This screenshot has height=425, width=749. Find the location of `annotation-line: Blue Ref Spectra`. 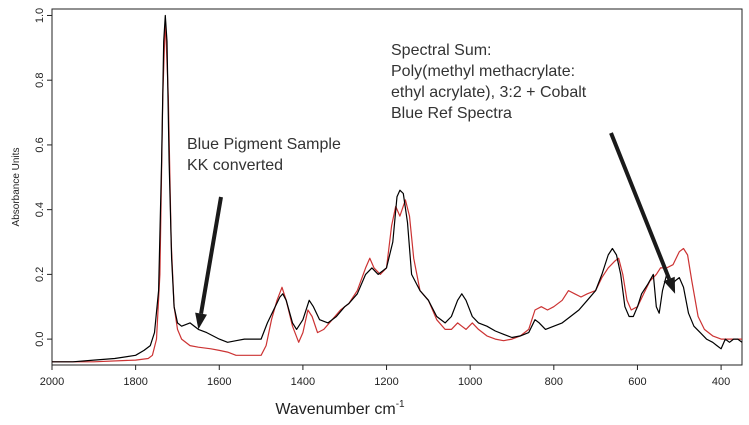

annotation-line: Blue Ref Spectra is located at coordinates (451, 113).